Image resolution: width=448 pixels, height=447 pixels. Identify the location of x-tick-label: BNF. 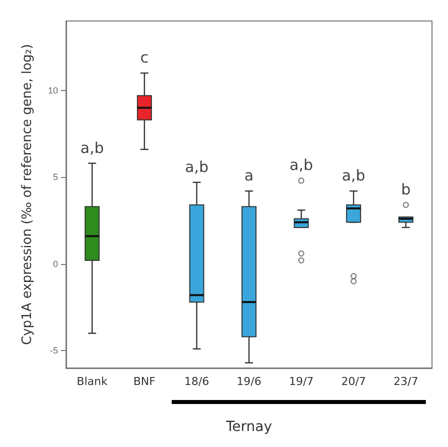
(144, 381).